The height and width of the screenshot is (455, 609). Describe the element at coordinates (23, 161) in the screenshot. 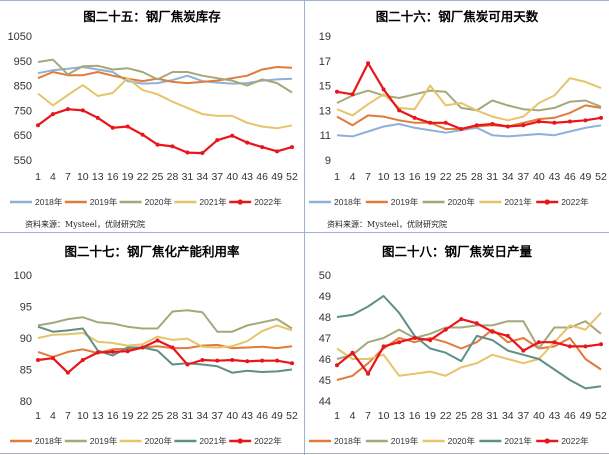

I see `y-tick-label: 550` at that location.